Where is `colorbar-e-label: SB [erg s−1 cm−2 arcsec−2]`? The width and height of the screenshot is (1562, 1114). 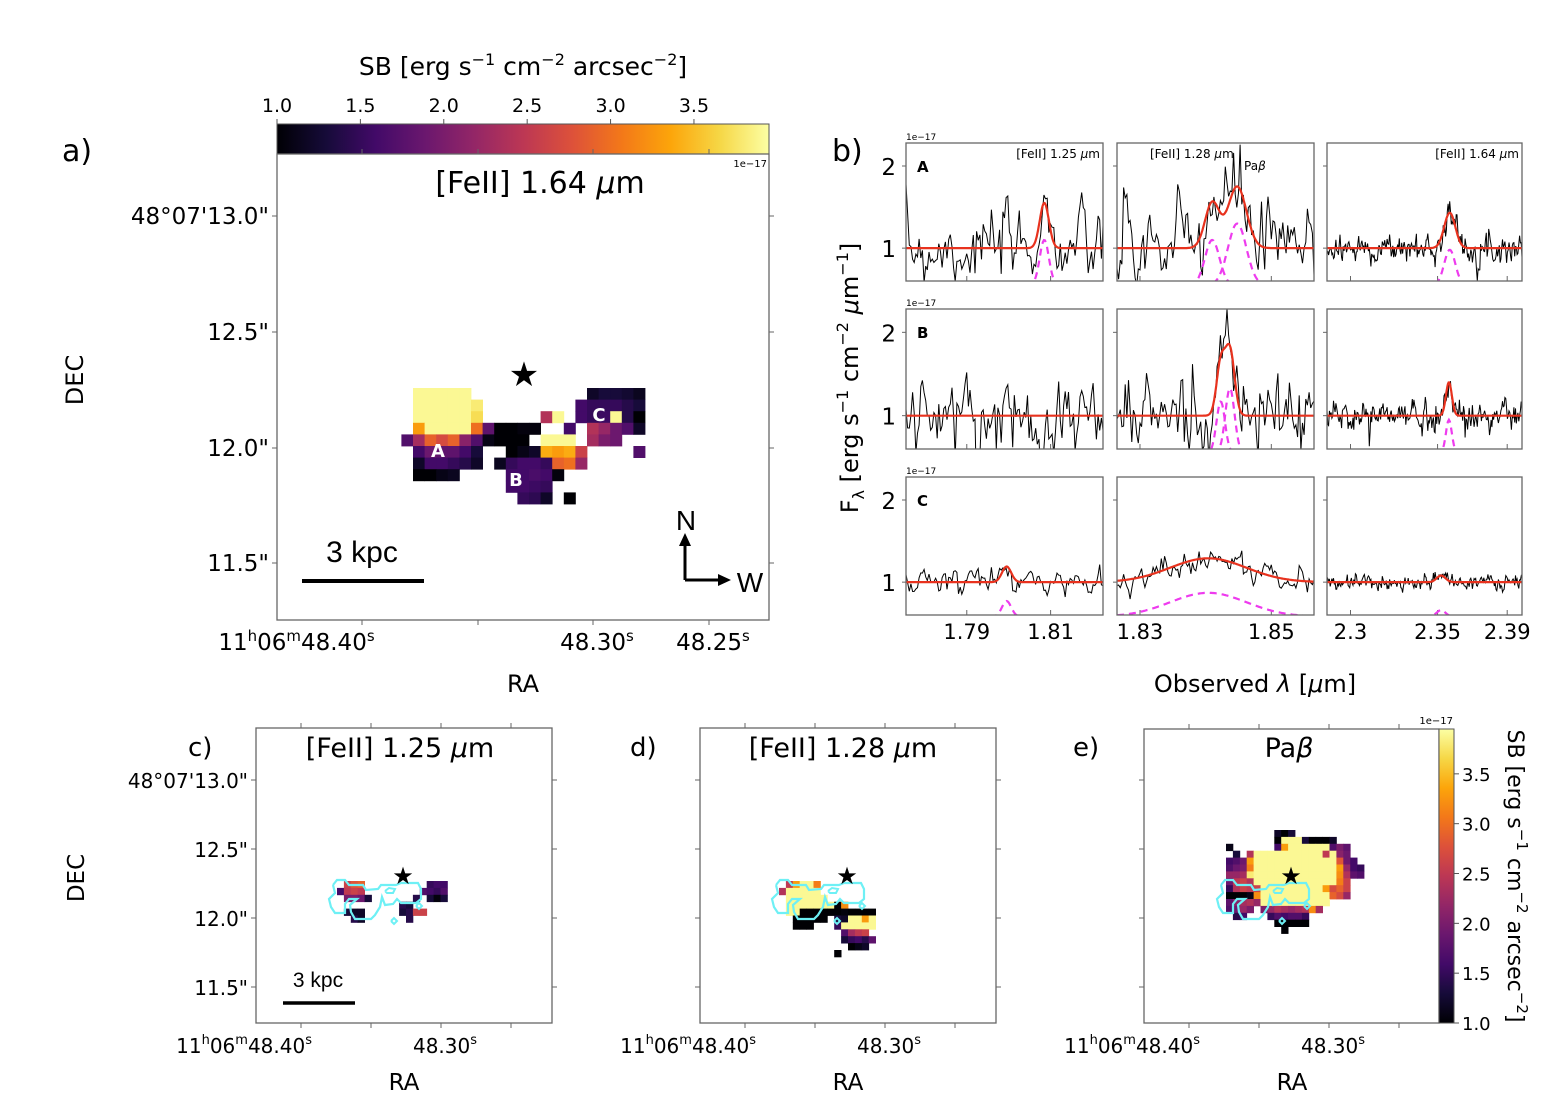
colorbar-e-label: SB [erg s−1 cm−2 arcsec−2] is located at coordinates (1516, 876).